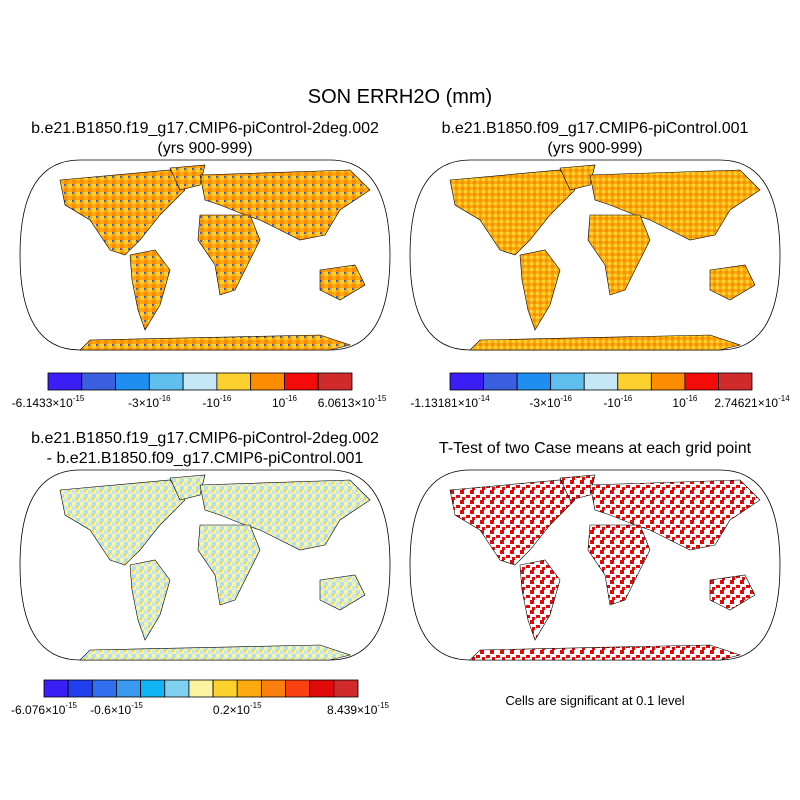 This screenshot has height=800, width=800. What do you see at coordinates (444, 403) in the screenshot?
I see `label-mantissa: -1.13181×10` at bounding box center [444, 403].